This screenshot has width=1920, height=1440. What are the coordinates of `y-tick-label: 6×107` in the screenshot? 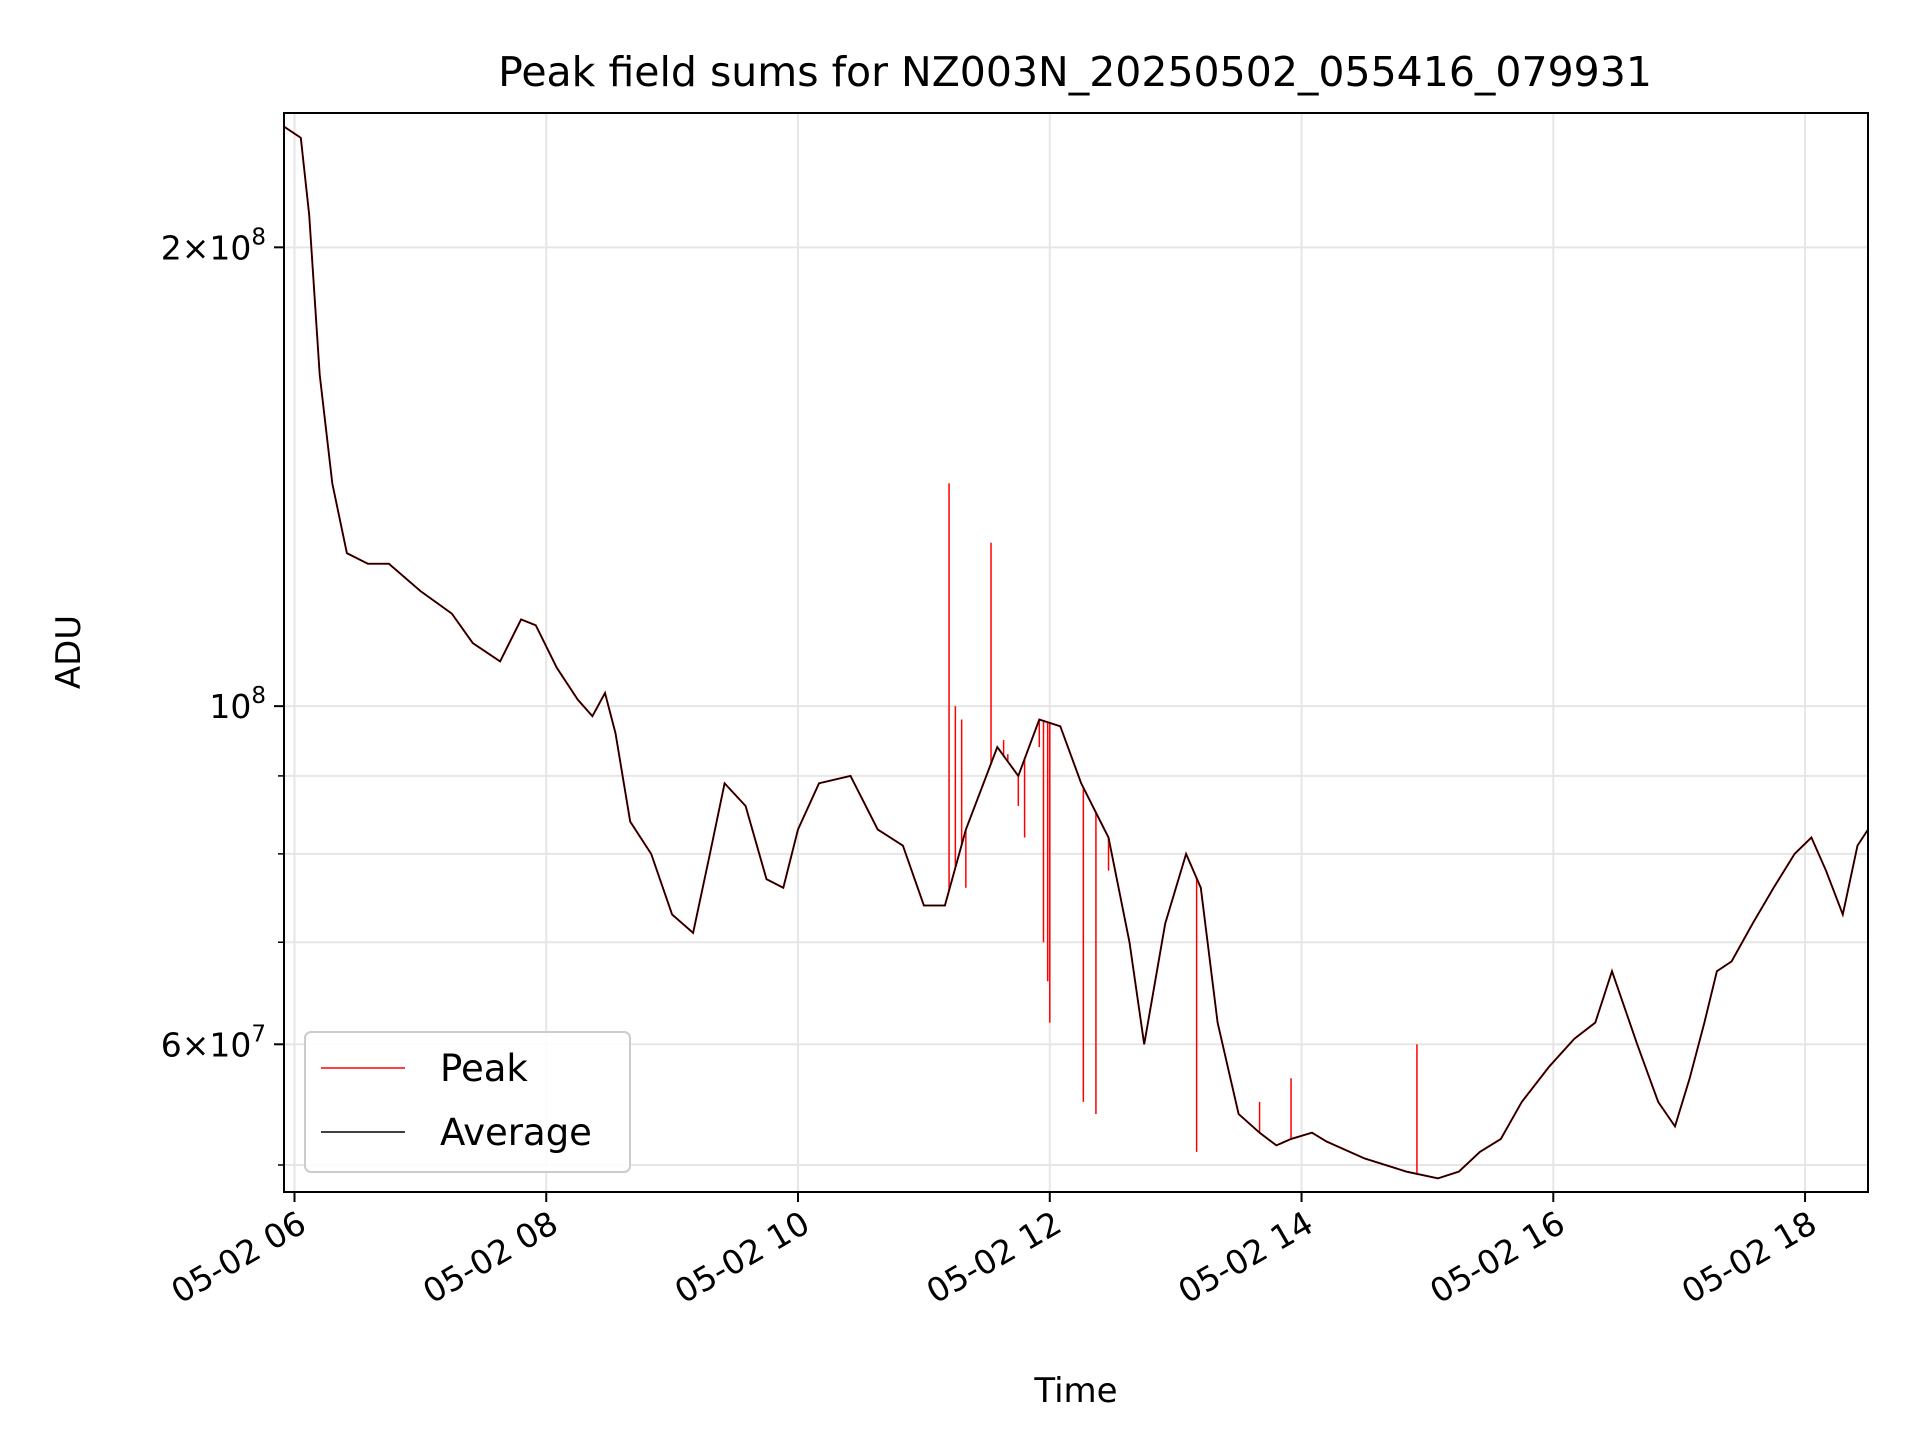 It's located at (213, 1042).